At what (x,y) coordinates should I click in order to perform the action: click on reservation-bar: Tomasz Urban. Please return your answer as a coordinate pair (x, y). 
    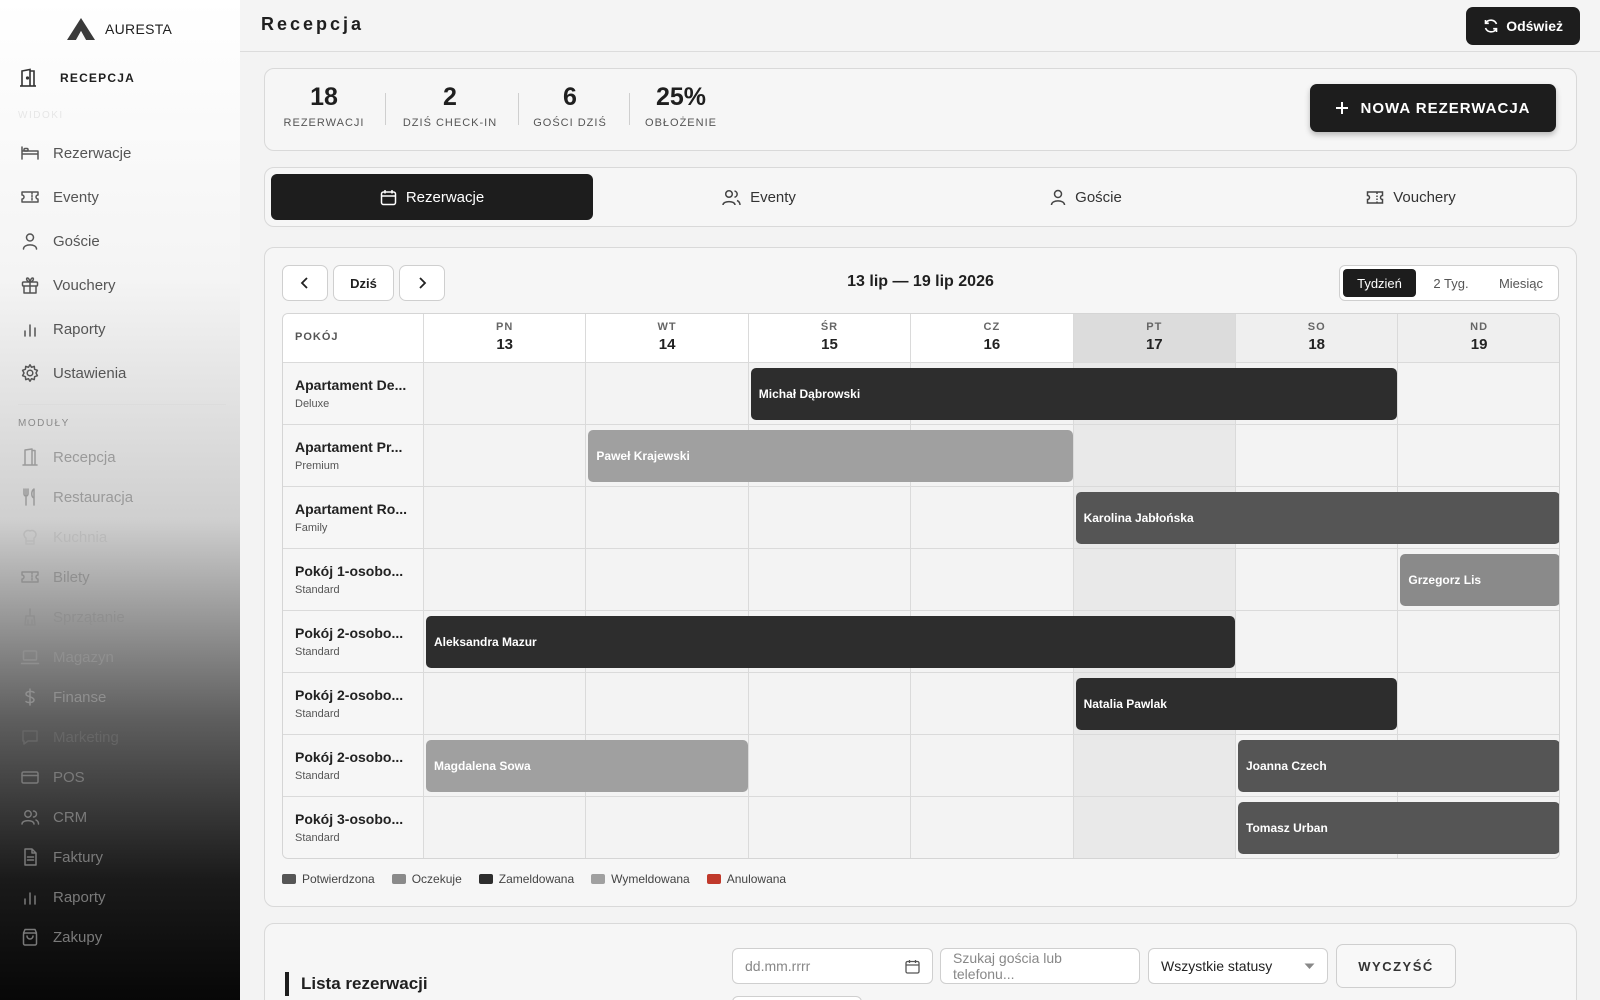
    Looking at the image, I should click on (1398, 828).